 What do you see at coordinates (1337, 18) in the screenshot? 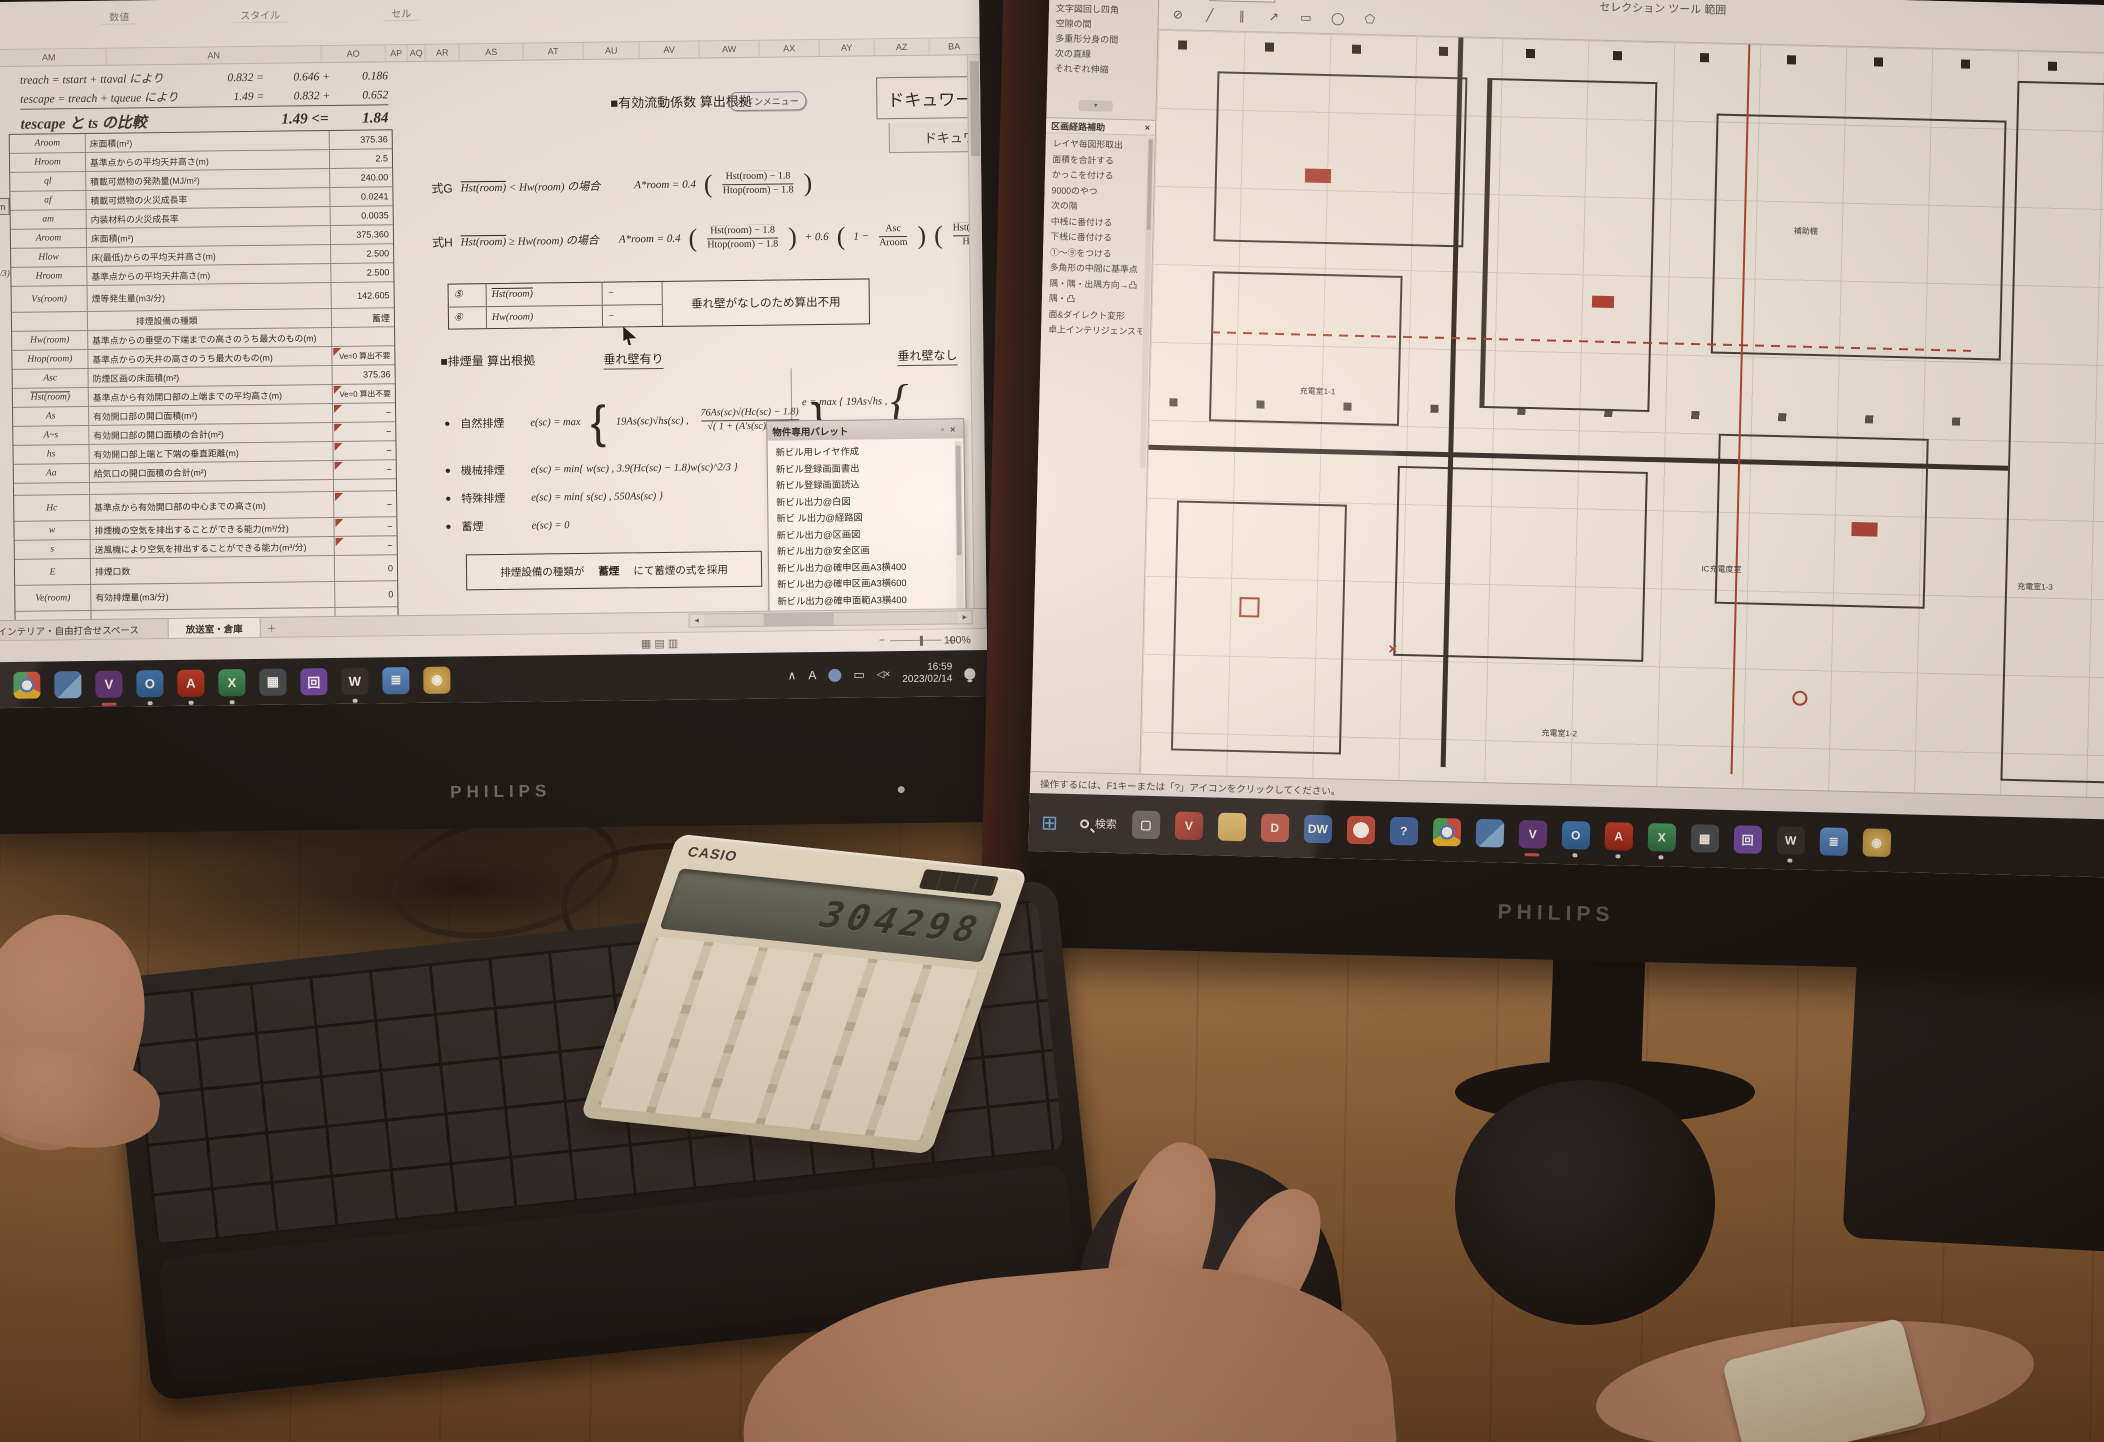
I see `tool-icon: ◯` at bounding box center [1337, 18].